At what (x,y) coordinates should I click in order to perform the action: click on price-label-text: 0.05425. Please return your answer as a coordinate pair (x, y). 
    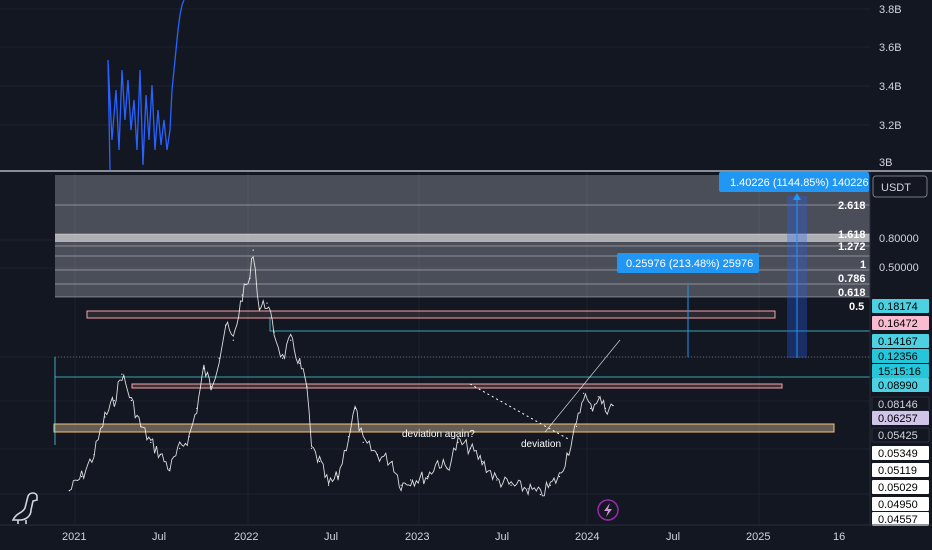
    Looking at the image, I should click on (898, 436).